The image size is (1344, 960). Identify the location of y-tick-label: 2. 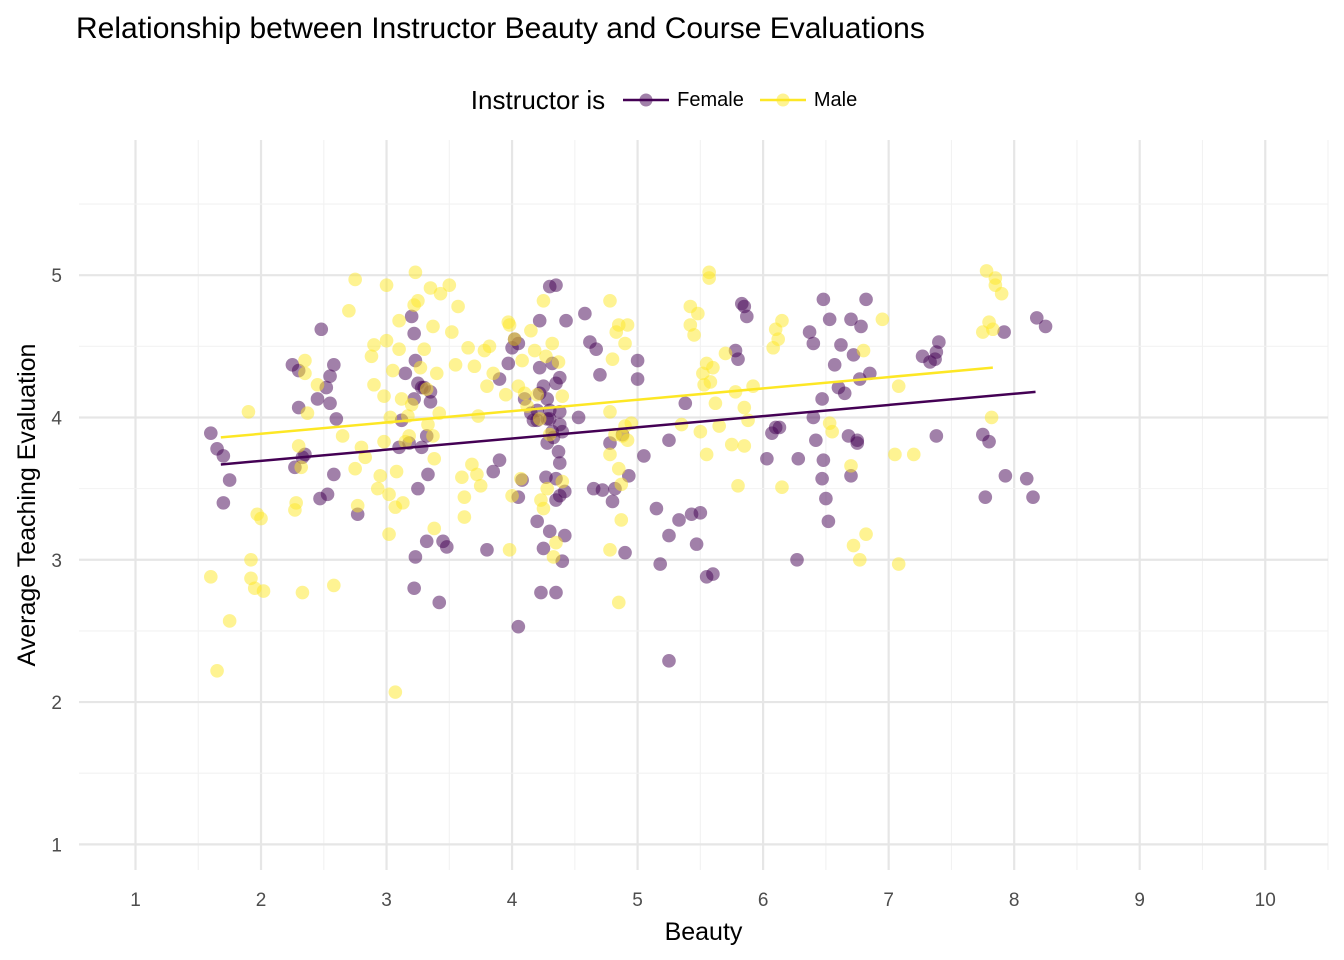
(56, 703).